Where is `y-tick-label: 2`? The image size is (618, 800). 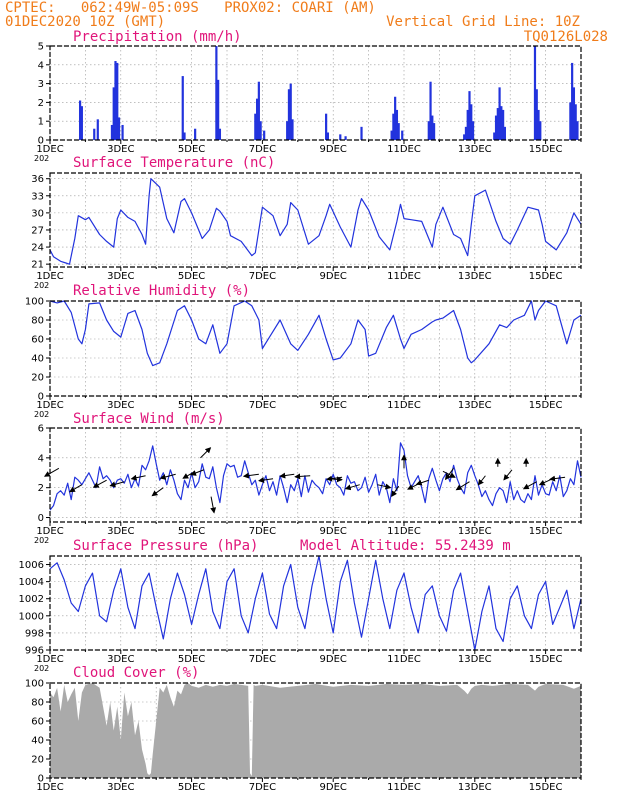
y-tick-label: 2 is located at coordinates (41, 103).